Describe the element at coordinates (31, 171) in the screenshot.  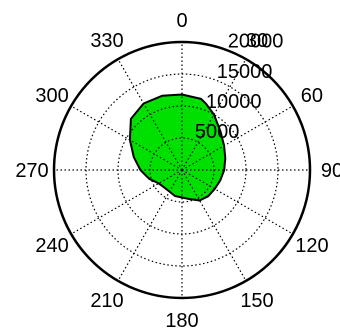
I see `angle-tick-label: 270` at that location.